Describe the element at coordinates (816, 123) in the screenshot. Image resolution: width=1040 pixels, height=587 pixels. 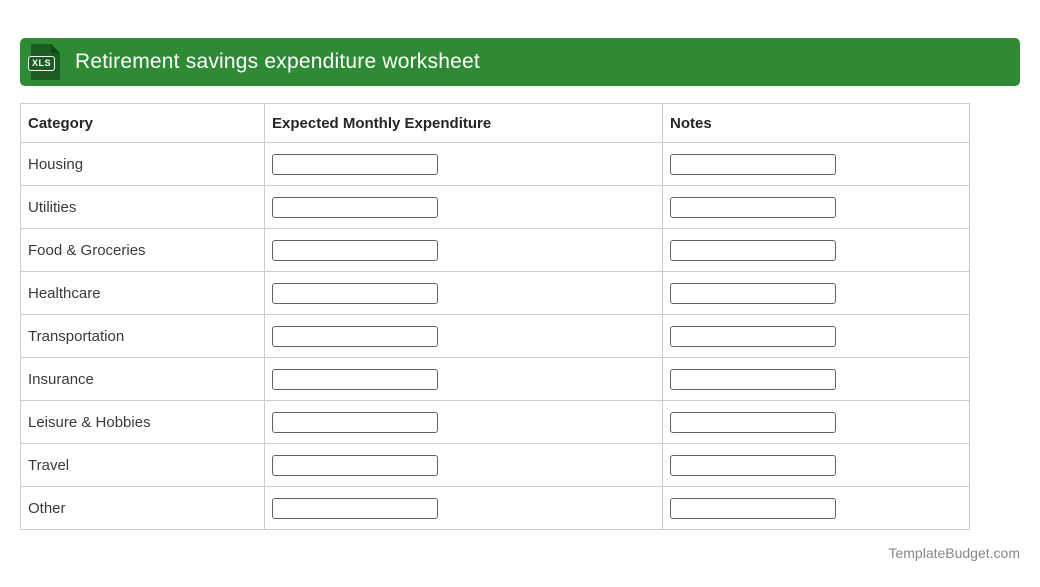
I see `column-header-notes: Notes` at that location.